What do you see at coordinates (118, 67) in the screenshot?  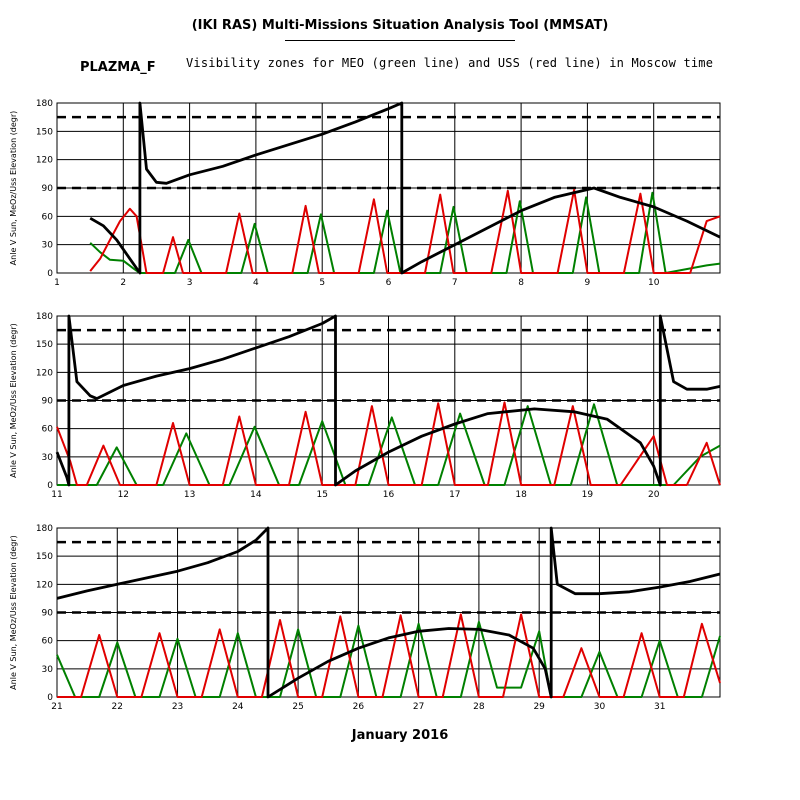 I see `station-label: PLAZMA_F` at bounding box center [118, 67].